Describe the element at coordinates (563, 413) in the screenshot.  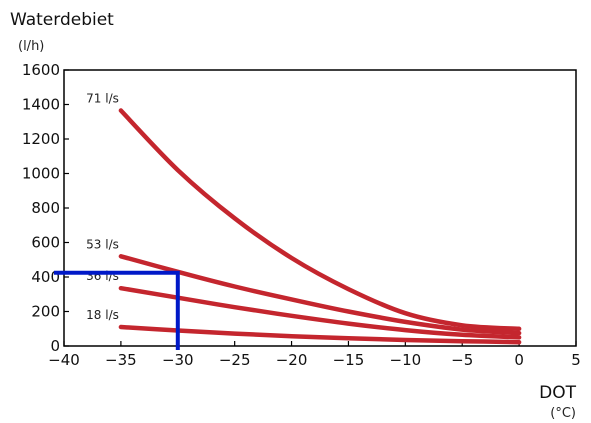
I see `x-axis-unit: (°C)` at that location.